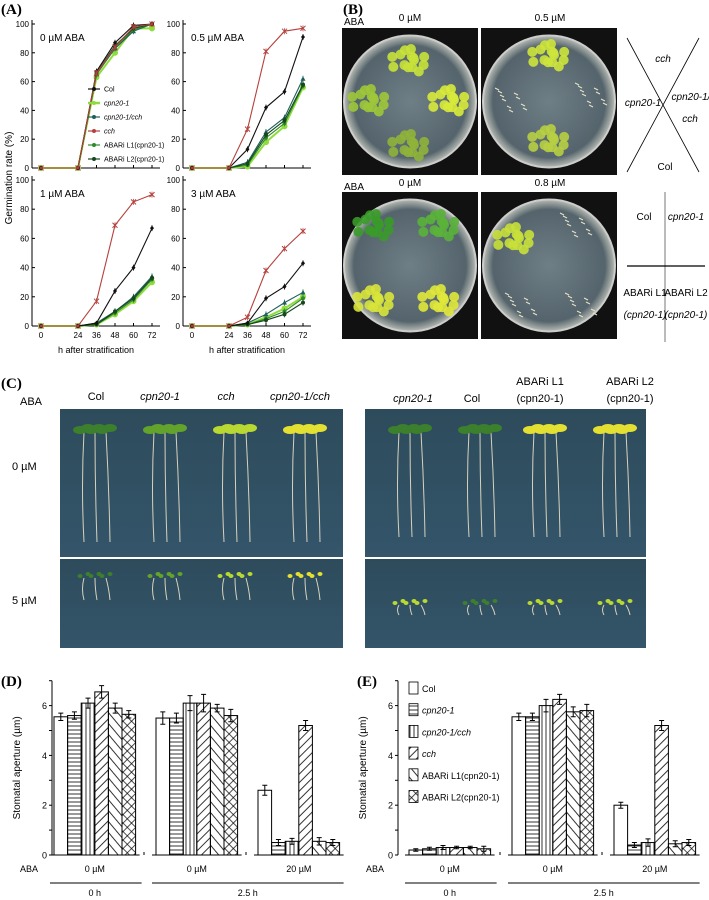 The height and width of the screenshot is (900, 709). I want to click on bar-cch, so click(101, 773).